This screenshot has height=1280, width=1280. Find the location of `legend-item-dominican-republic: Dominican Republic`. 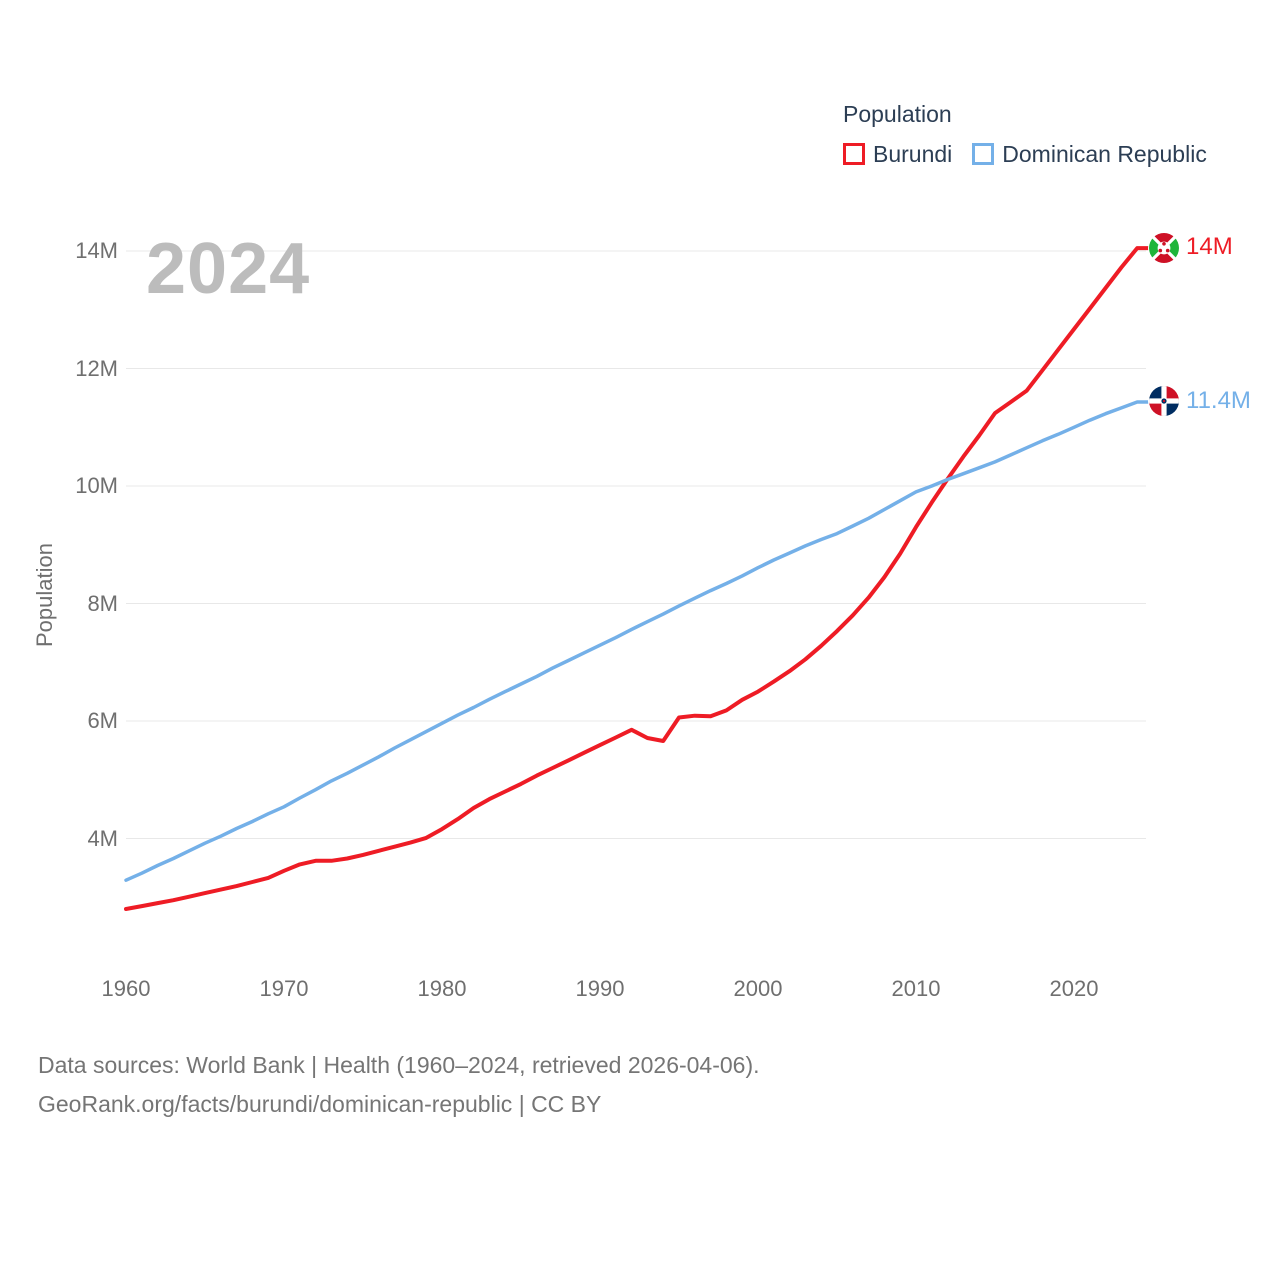

legend-item-dominican-republic: Dominican Republic is located at coordinates (1089, 154).